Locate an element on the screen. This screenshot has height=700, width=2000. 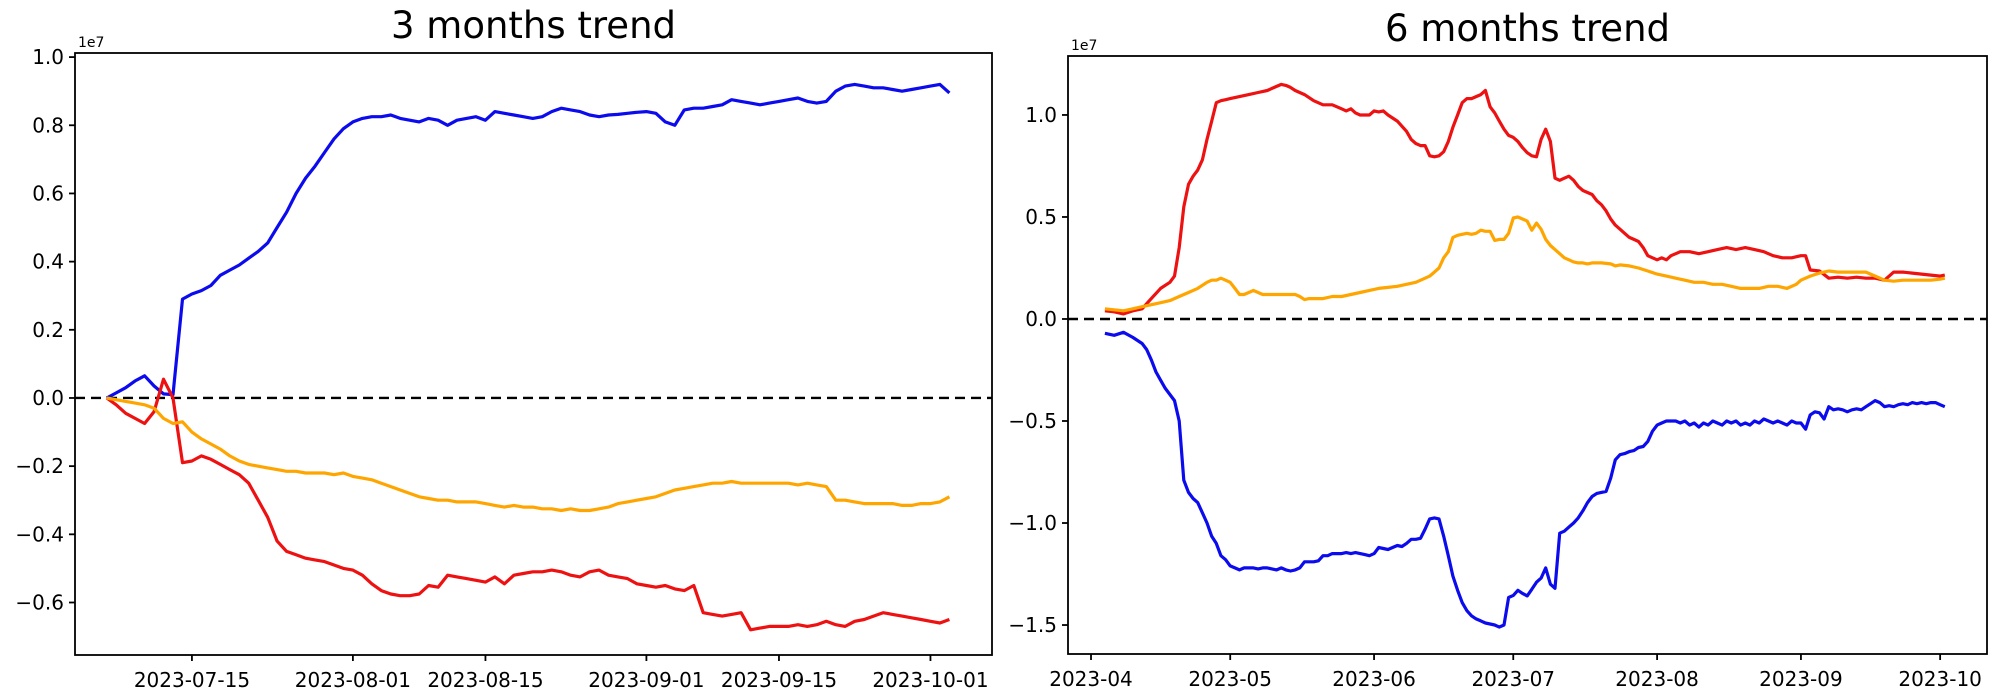
y-tick-label: 0.2 is located at coordinates (48, 330).